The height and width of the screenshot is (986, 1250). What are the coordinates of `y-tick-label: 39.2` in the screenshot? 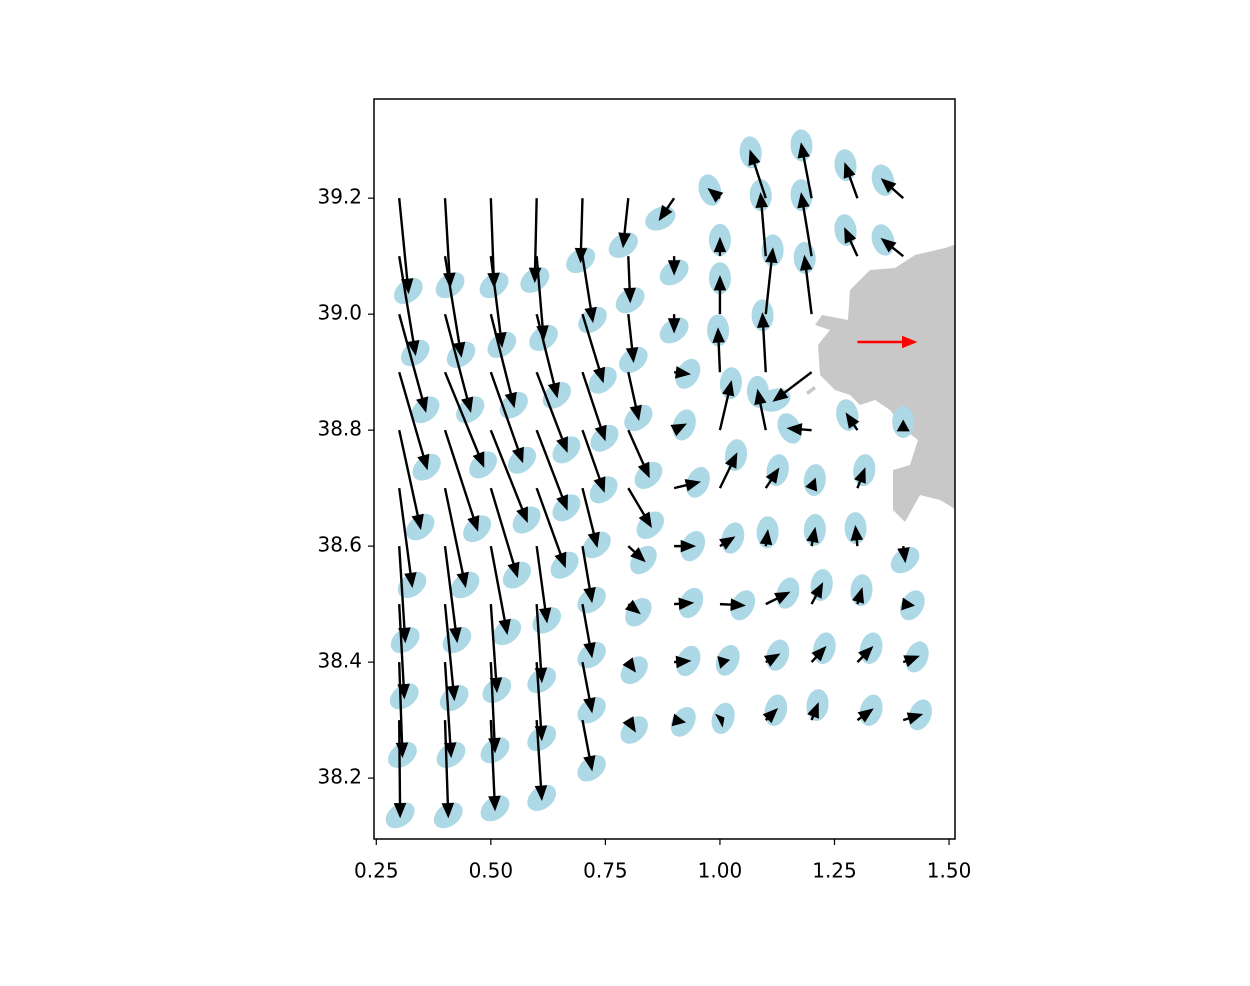 It's located at (339, 197).